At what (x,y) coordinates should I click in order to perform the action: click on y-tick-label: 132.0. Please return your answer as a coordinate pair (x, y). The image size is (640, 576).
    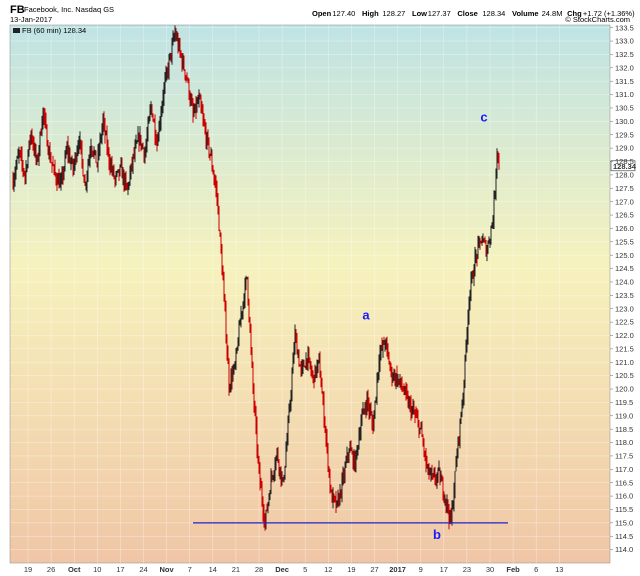
    Looking at the image, I should click on (624, 67).